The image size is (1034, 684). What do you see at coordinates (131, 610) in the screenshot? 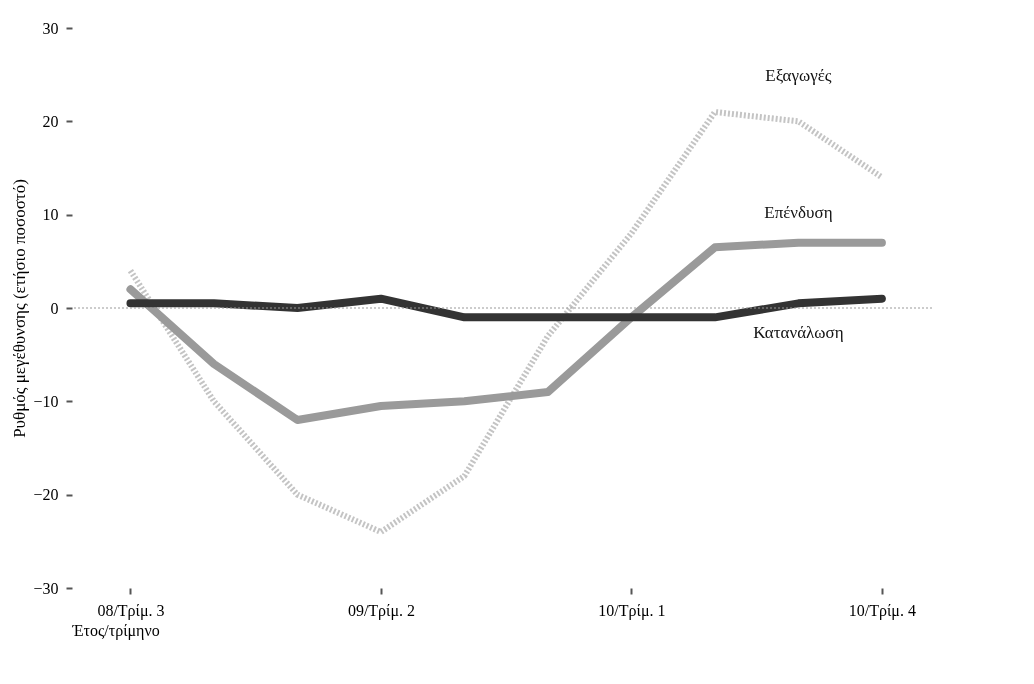
I see `x-tick-label: 08/Τρίμ. 3` at bounding box center [131, 610].